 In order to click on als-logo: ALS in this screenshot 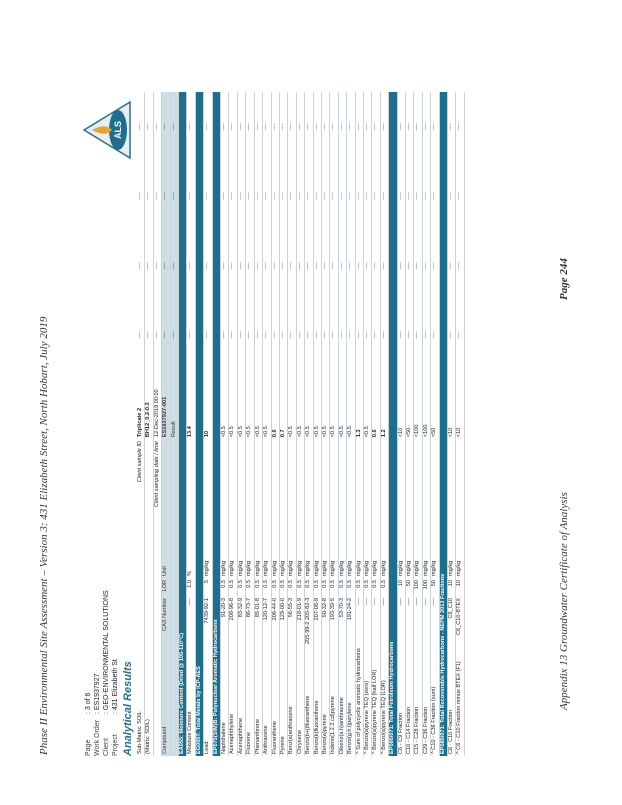, I will do `click(106, 130)`.